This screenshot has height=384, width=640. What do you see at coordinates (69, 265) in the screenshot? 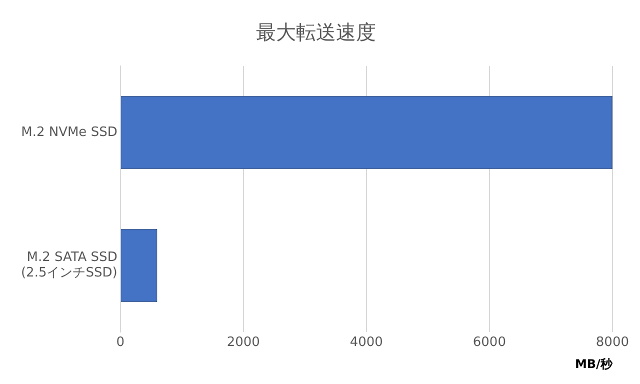
I see `y-tick-label: M.2 SATA SSD (2.5インチSSD)` at bounding box center [69, 265].